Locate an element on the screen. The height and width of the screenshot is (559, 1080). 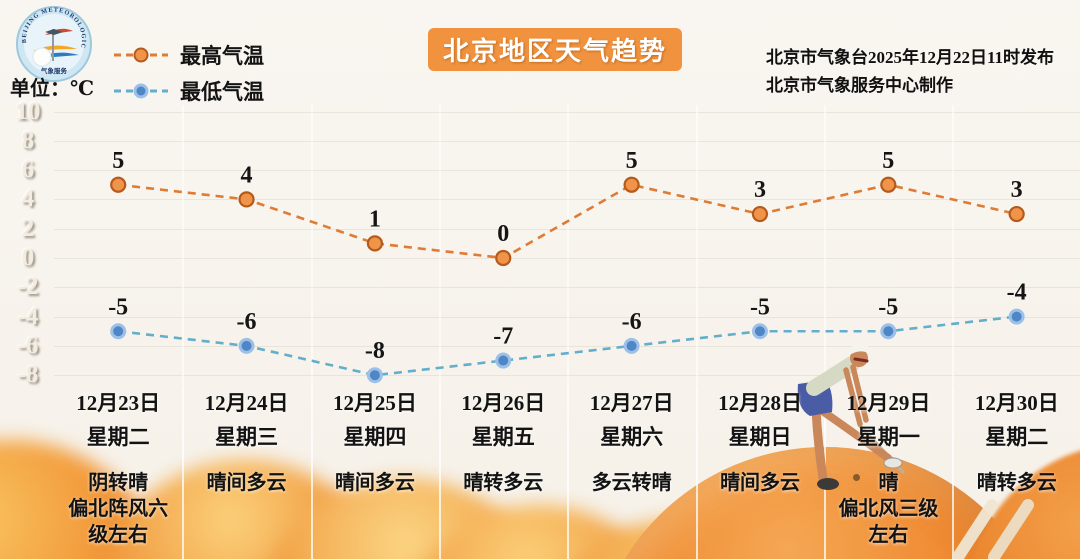
meteorological-service-logo-icon: BEIJING METEOROLOGICAL SERVICE 气象服务 is located at coordinates (53, 43).